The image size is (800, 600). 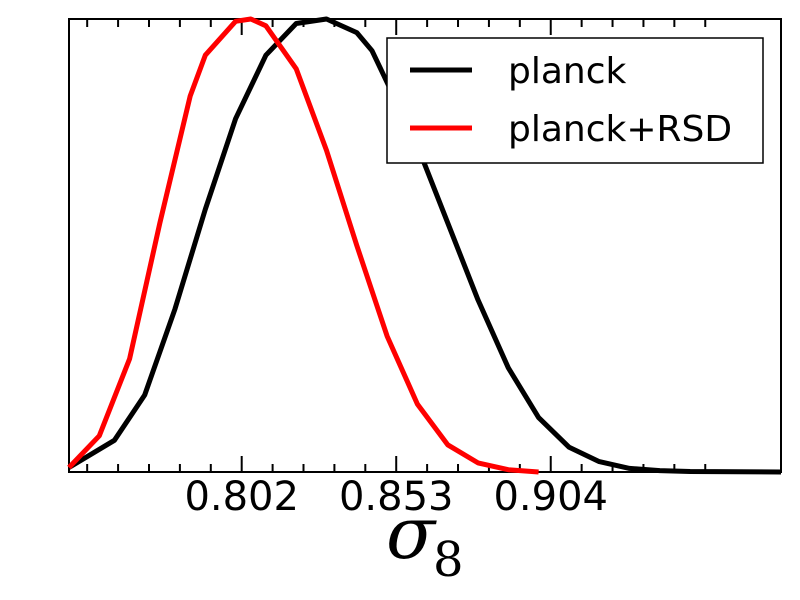 I want to click on x-axis-label-subscript: 8, so click(x=448, y=560).